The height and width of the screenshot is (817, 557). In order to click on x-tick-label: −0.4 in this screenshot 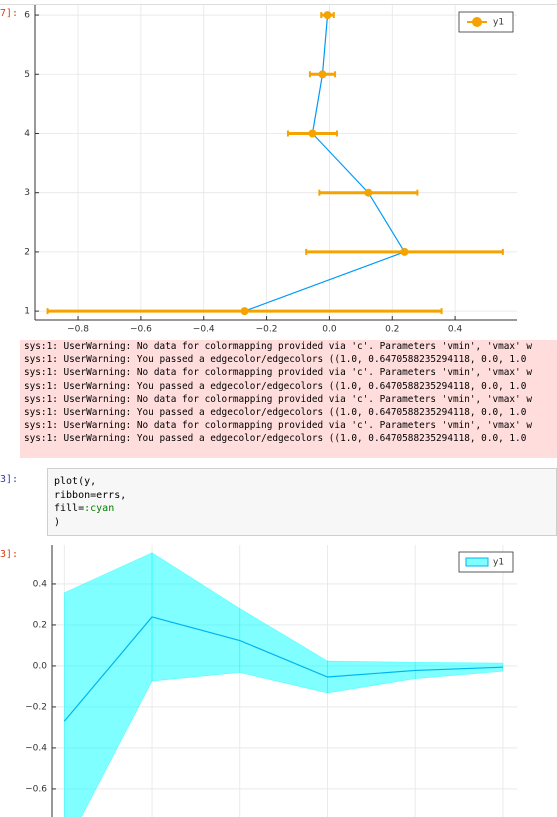, I will do `click(204, 330)`.